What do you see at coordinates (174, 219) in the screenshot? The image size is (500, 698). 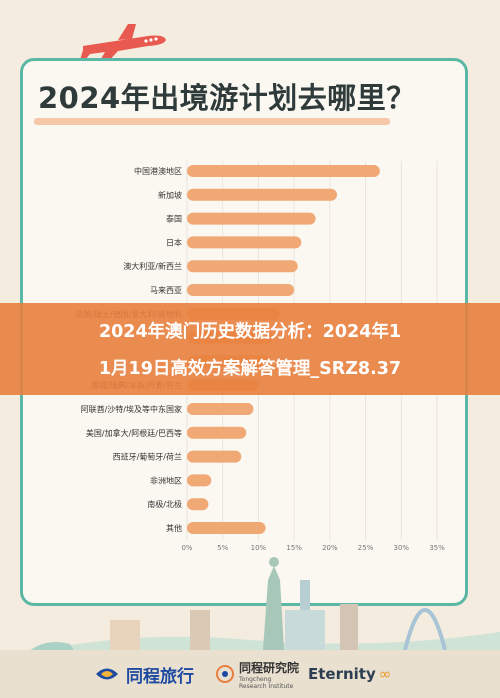 I see `category-label: 泰国` at bounding box center [174, 219].